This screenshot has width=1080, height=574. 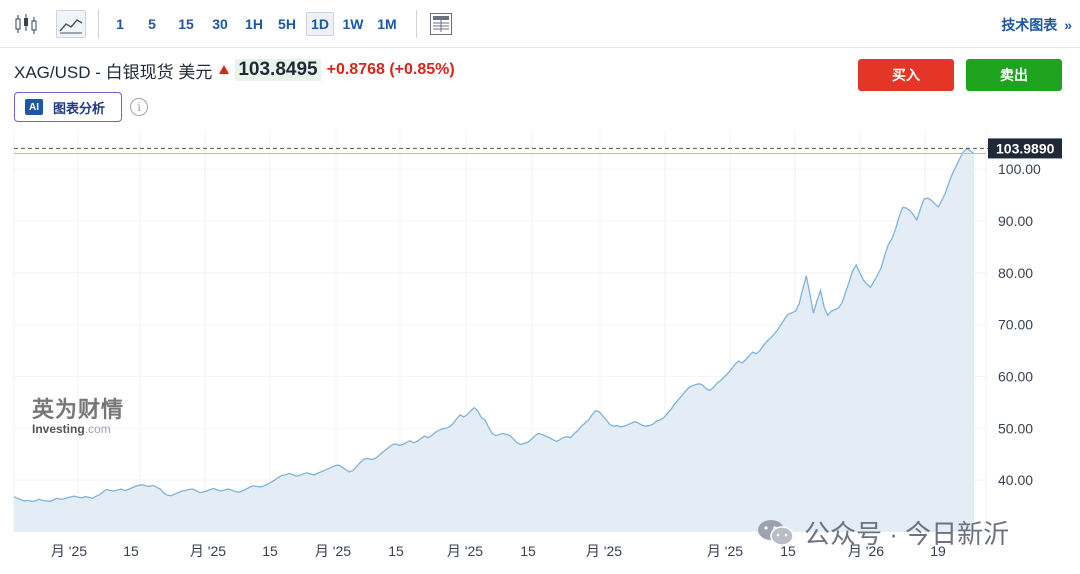 What do you see at coordinates (34, 107) in the screenshot?
I see `ai-icon: AI` at bounding box center [34, 107].